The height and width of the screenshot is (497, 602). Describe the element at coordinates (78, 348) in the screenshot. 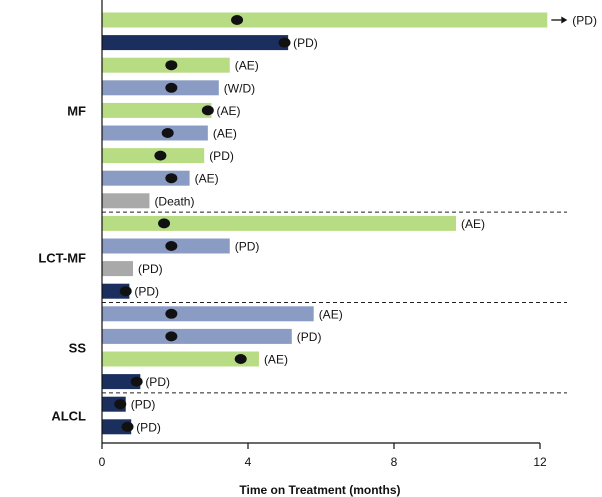

I see `group-label: SS` at that location.